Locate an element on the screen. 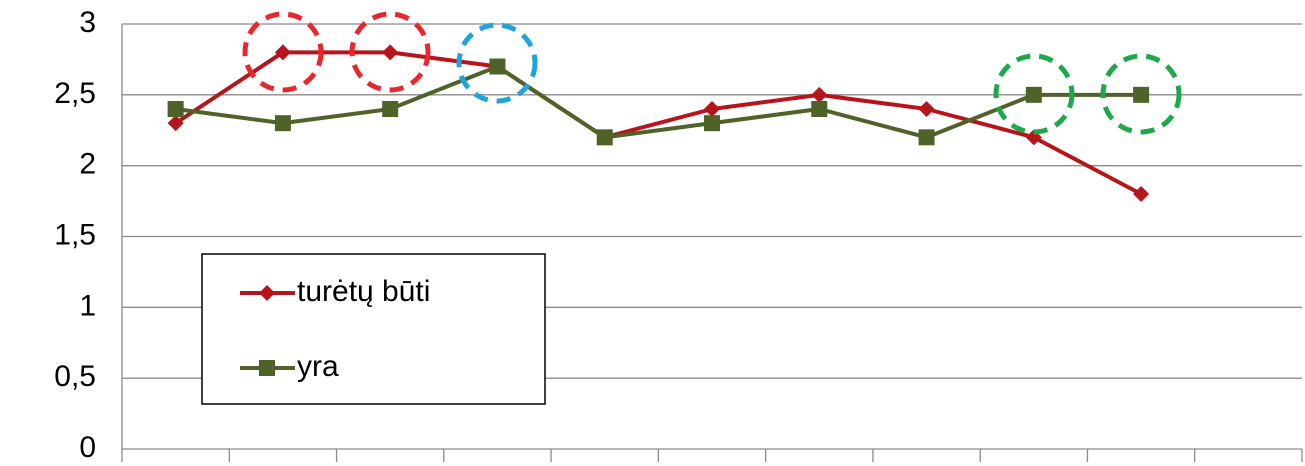 The image size is (1305, 466). y-tick-label: 1 is located at coordinates (87, 305).